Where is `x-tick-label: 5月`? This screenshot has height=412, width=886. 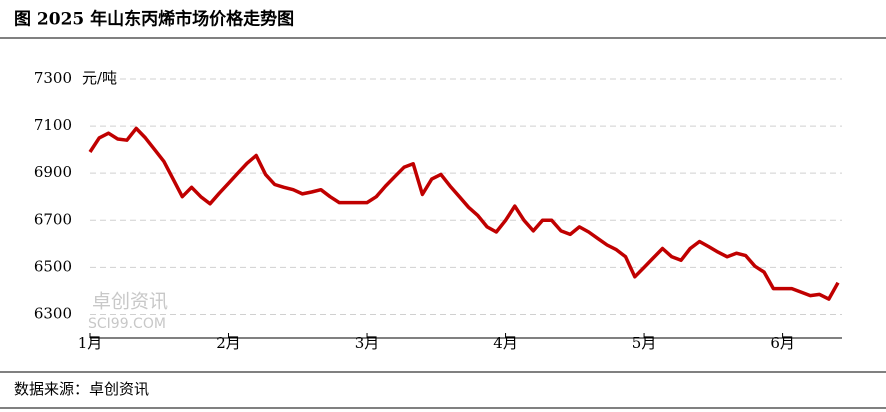 x-tick-label: 5月 is located at coordinates (644, 343).